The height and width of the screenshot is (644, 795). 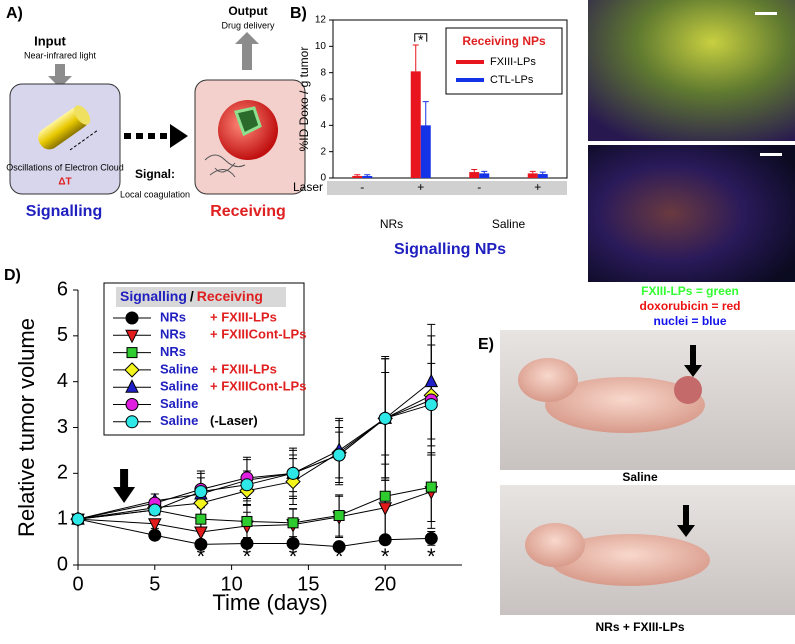 What do you see at coordinates (204, 359) in the screenshot?
I see `legend-box` at bounding box center [204, 359].